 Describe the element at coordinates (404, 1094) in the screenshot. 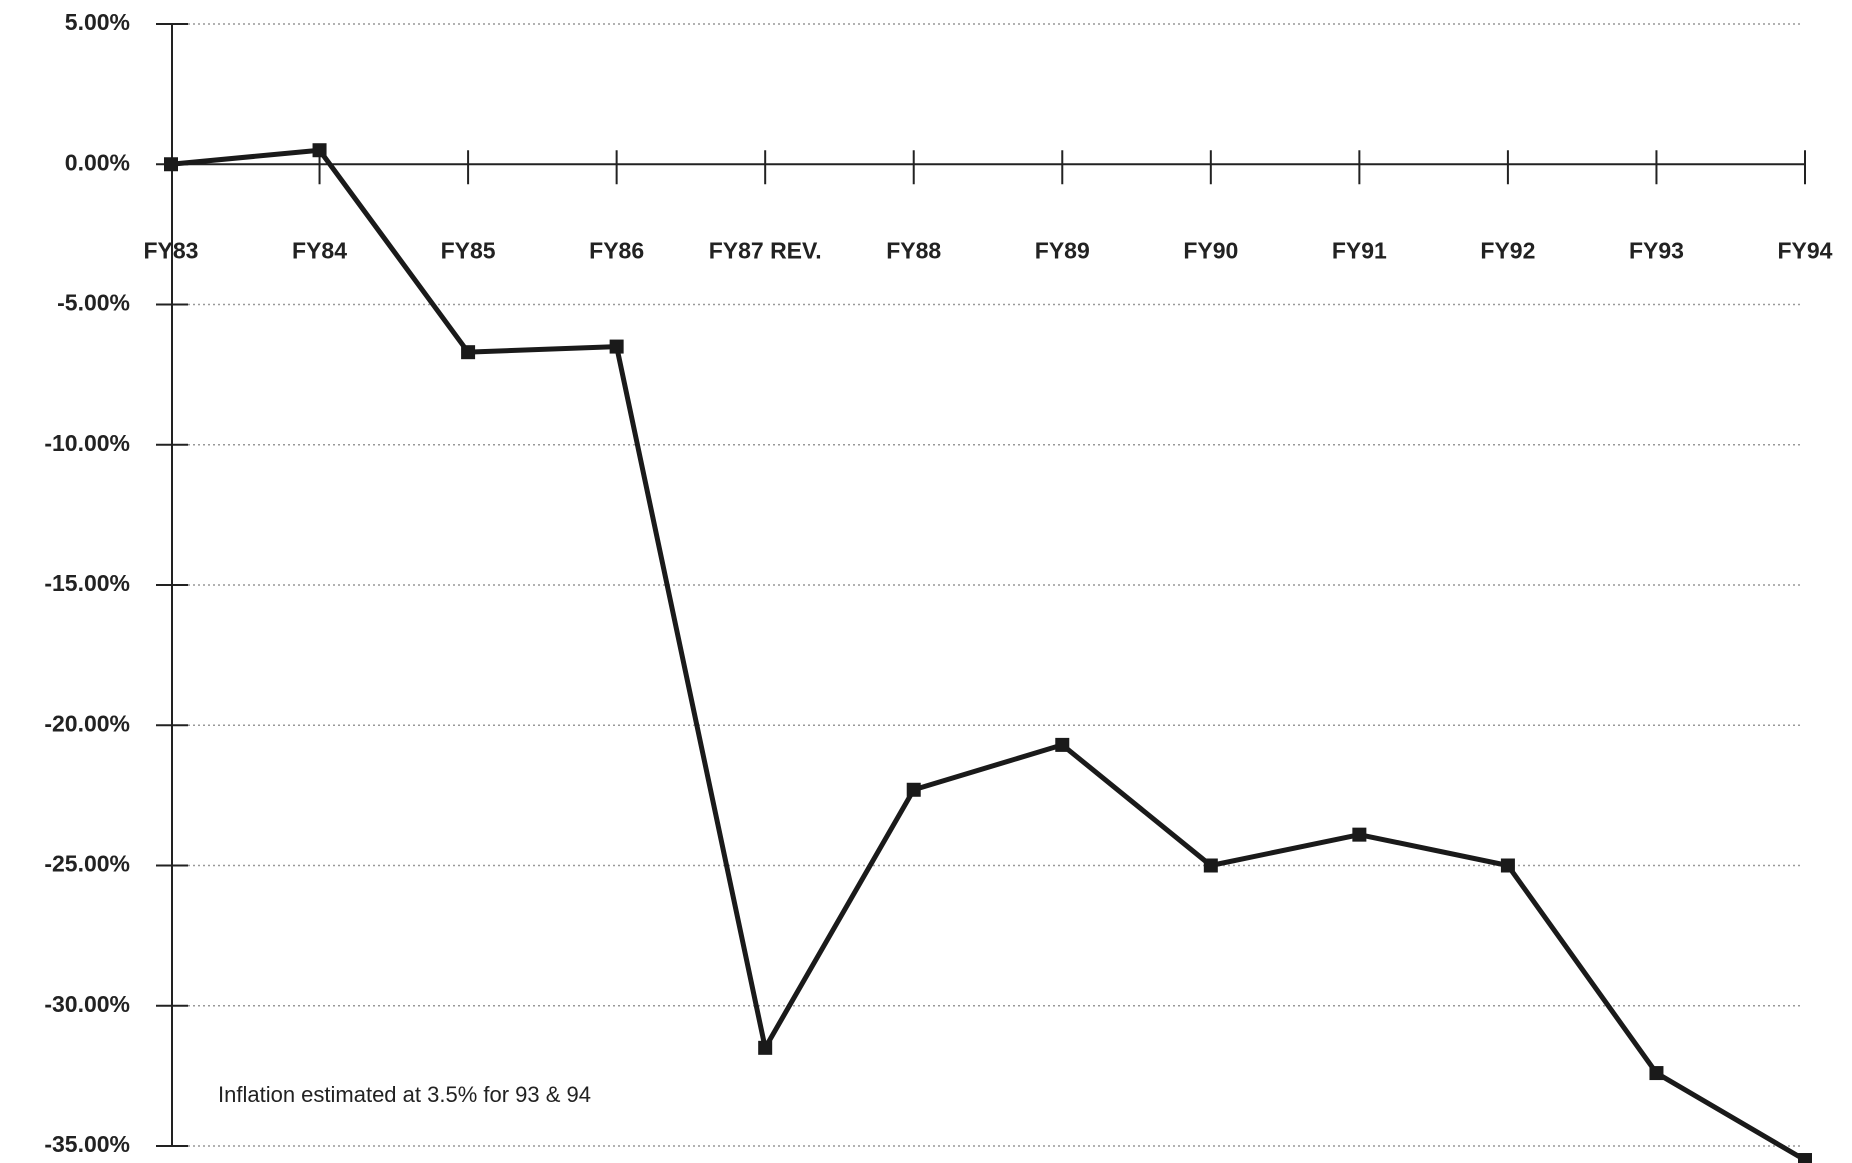

I see `annotation: Inflation estimated at 3.5% for 93 & 94` at that location.